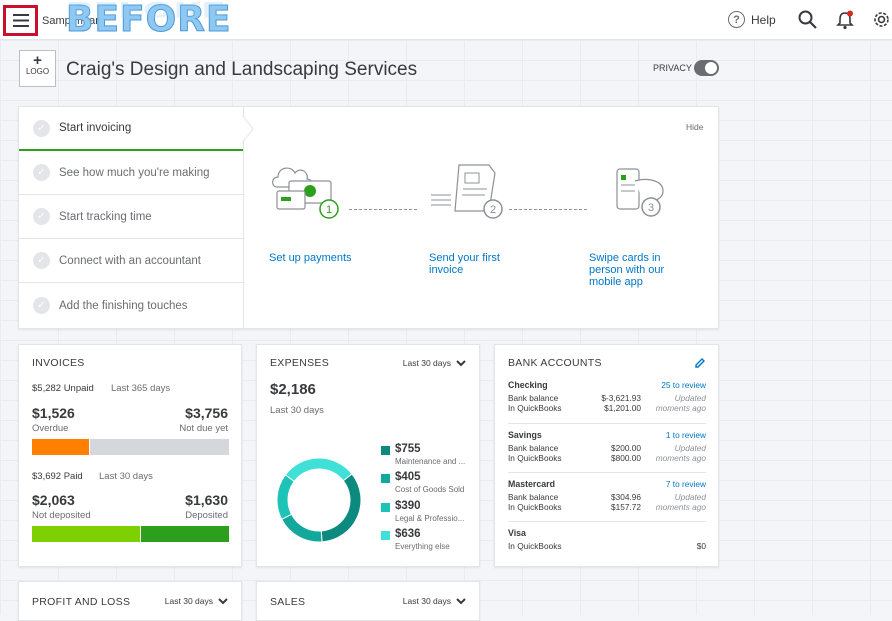  I want to click on legend-label: Everything else, so click(422, 546).